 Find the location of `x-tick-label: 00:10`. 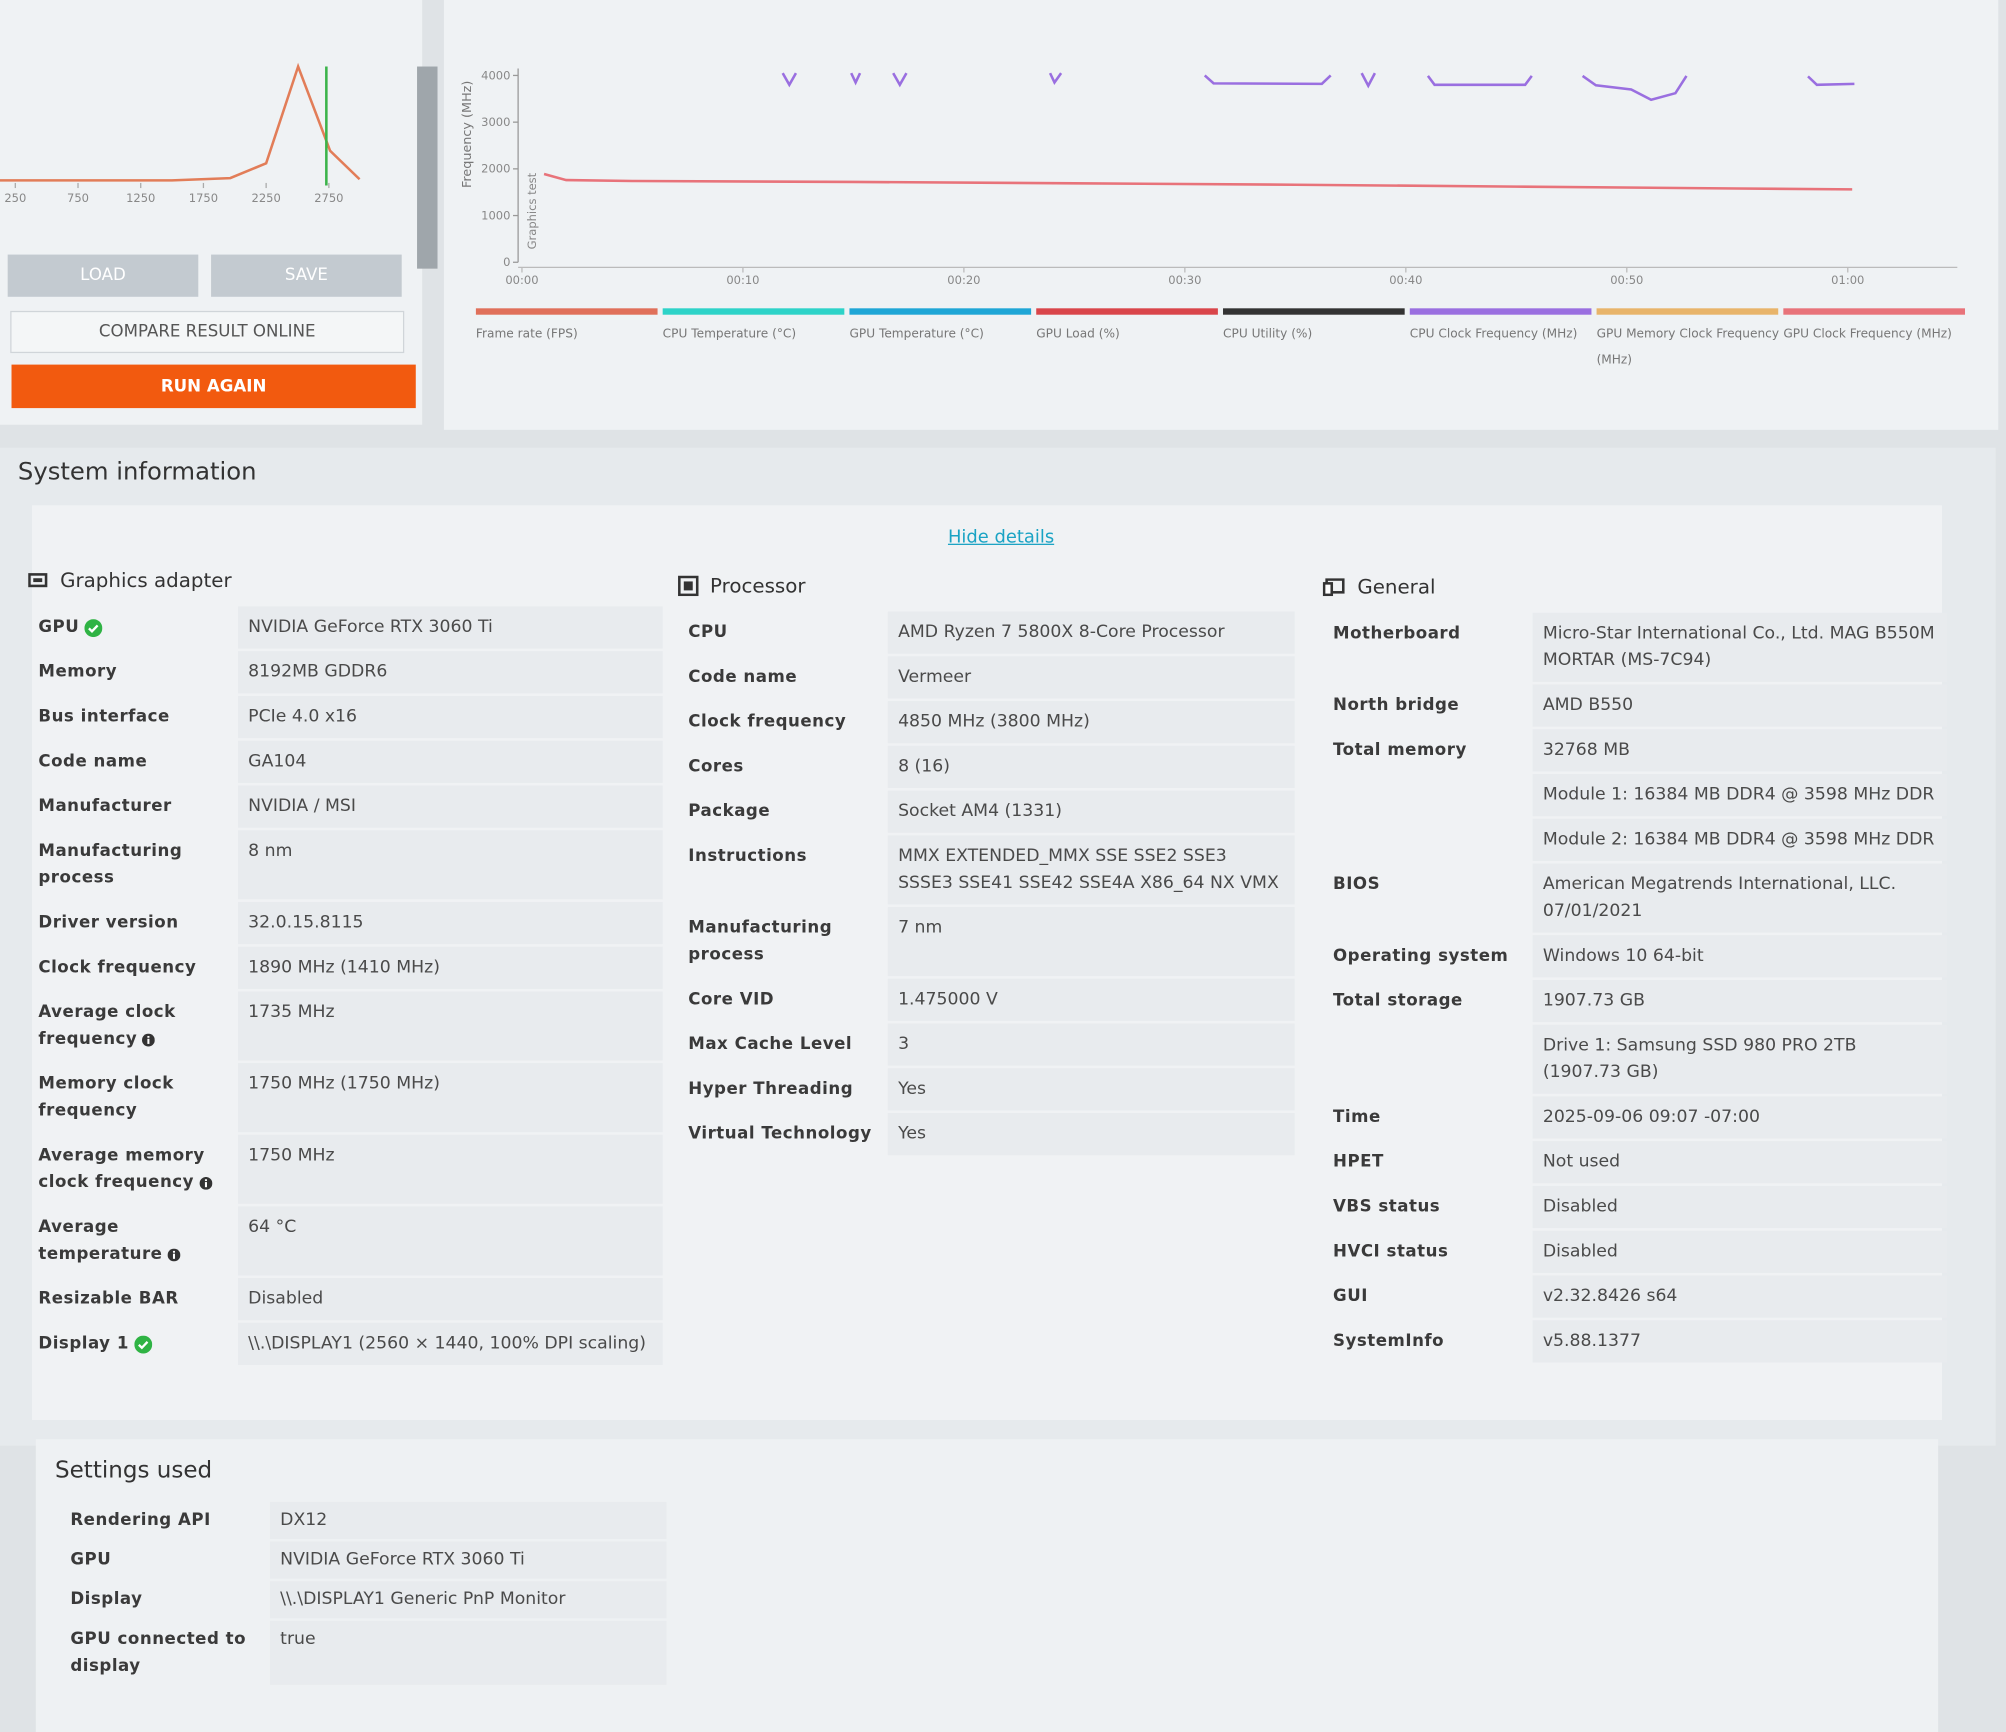

x-tick-label: 00:10 is located at coordinates (742, 280).